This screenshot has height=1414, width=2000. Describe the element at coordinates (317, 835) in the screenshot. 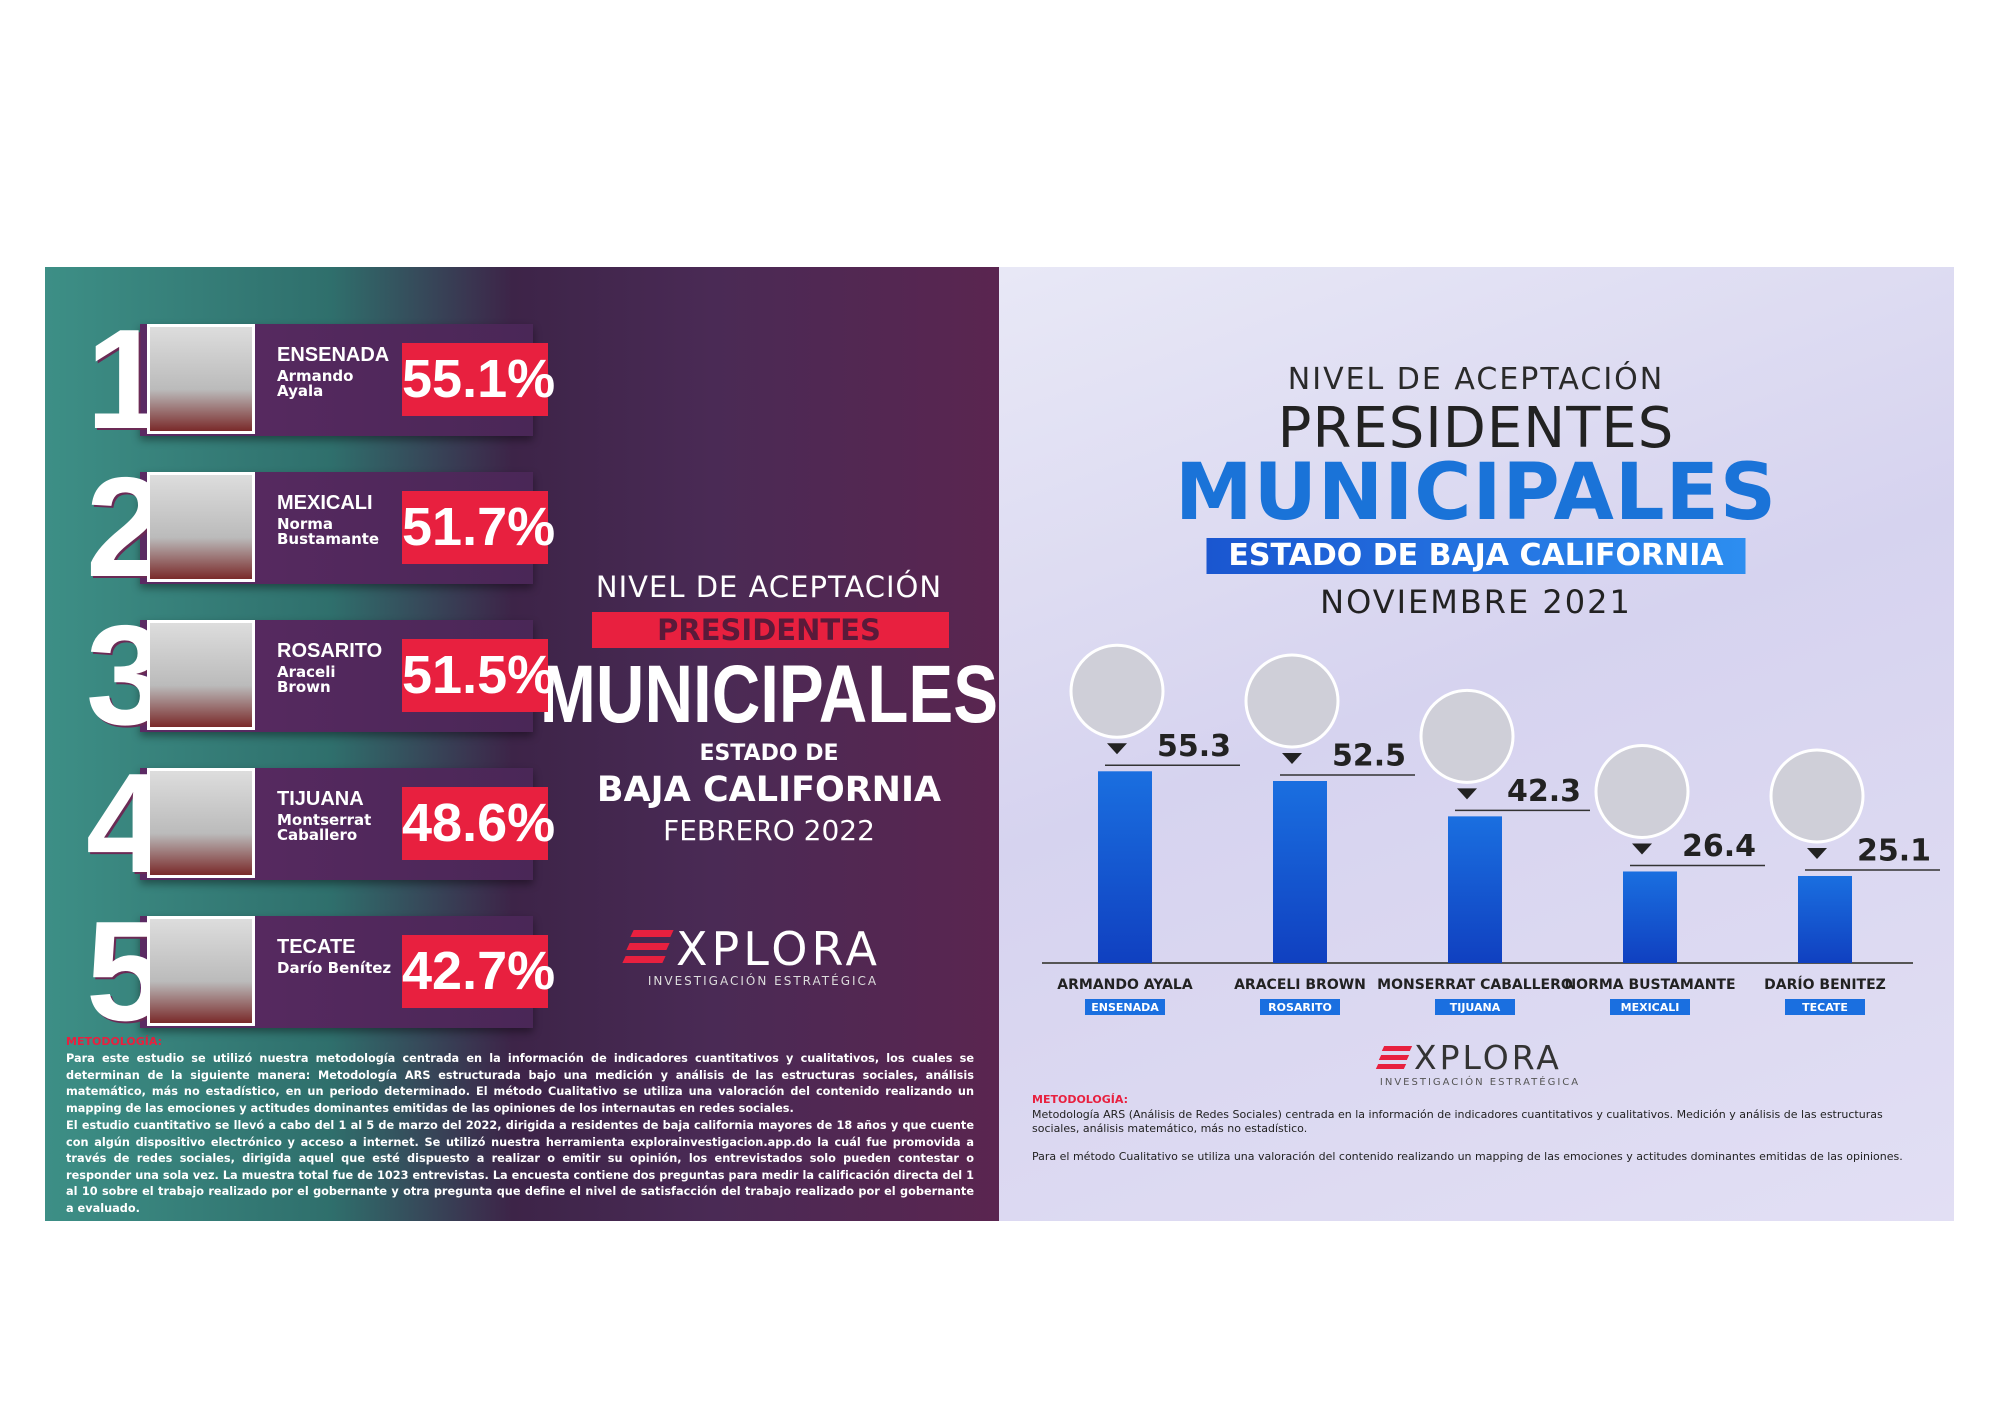

I see `person-name: Caballero` at that location.